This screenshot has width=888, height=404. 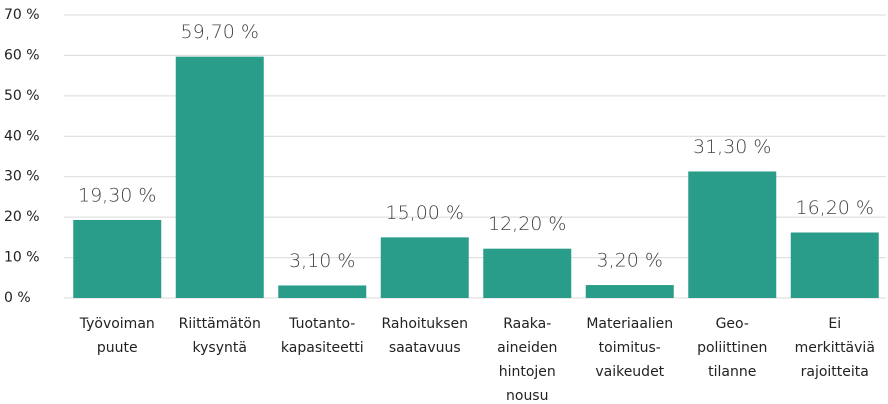 I want to click on value-label: 15,00 %, so click(x=425, y=213).